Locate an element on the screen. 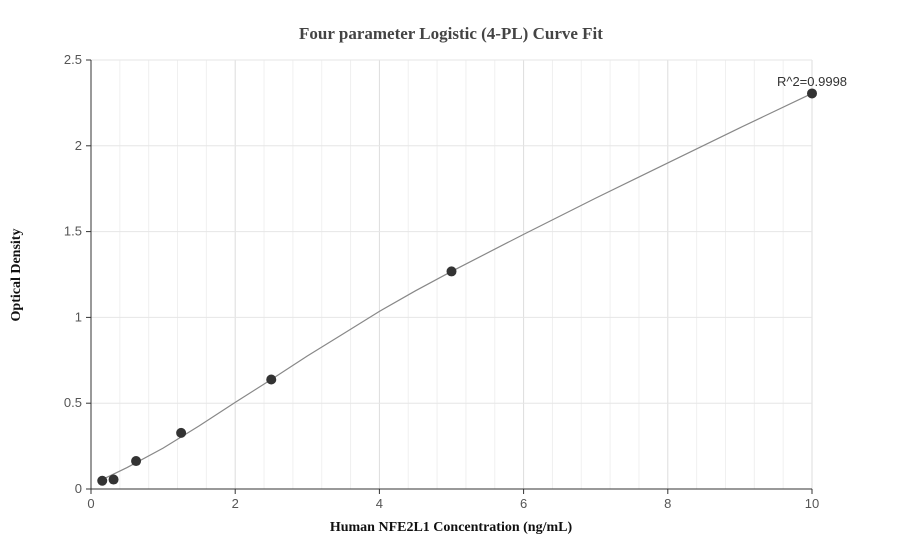  x-tick-label: 4 is located at coordinates (379, 503).